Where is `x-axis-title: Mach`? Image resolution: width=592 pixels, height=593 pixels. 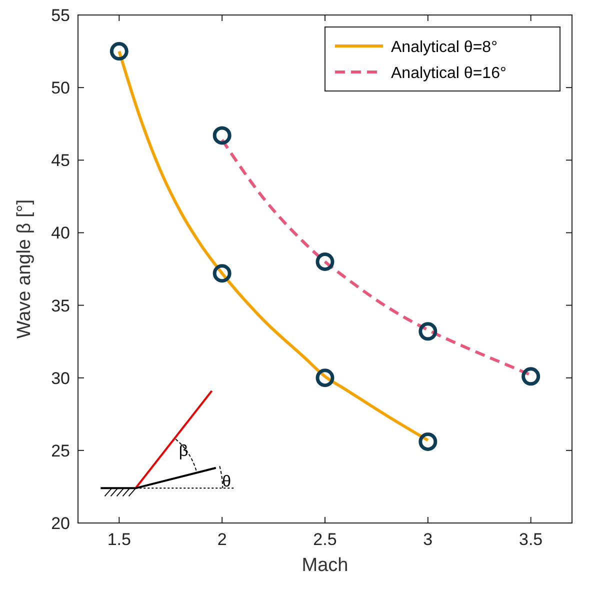 x-axis-title: Mach is located at coordinates (325, 565).